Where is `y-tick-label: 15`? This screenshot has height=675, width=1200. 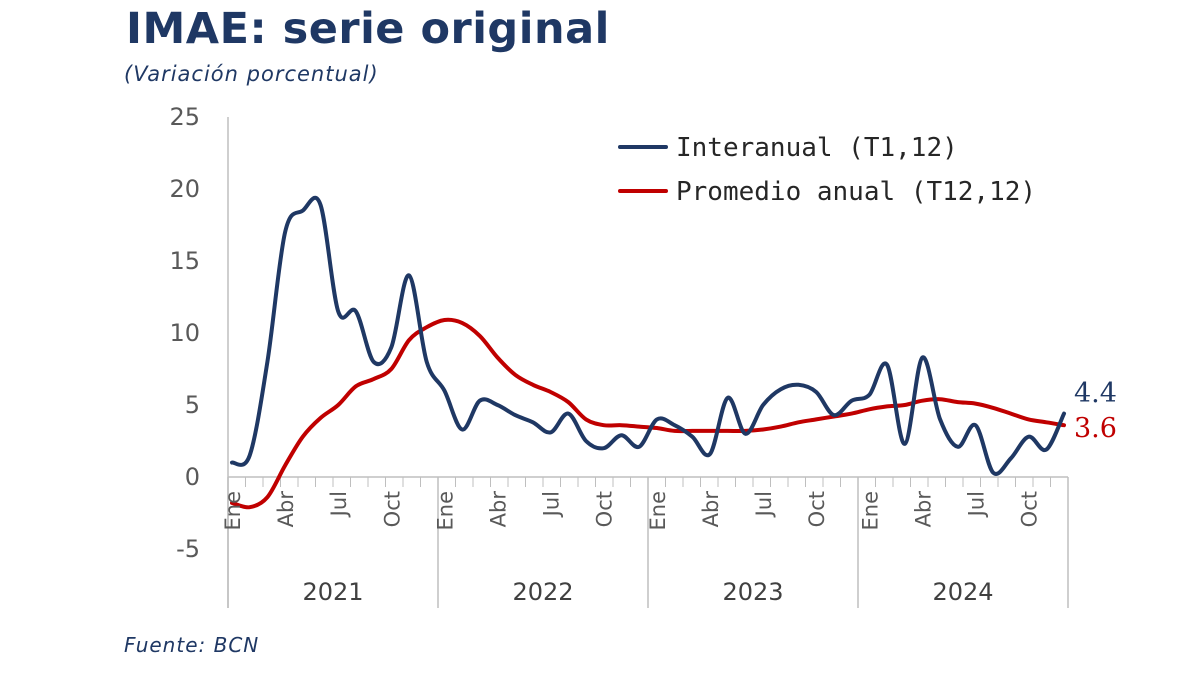 y-tick-label: 15 is located at coordinates (184, 261).